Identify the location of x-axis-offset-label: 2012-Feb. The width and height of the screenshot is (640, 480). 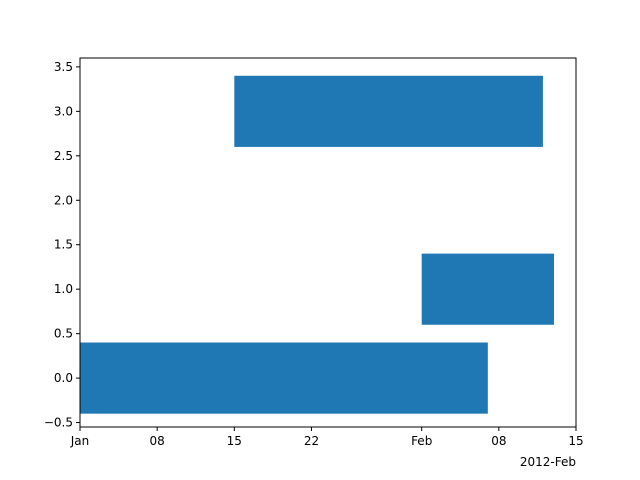
(548, 462).